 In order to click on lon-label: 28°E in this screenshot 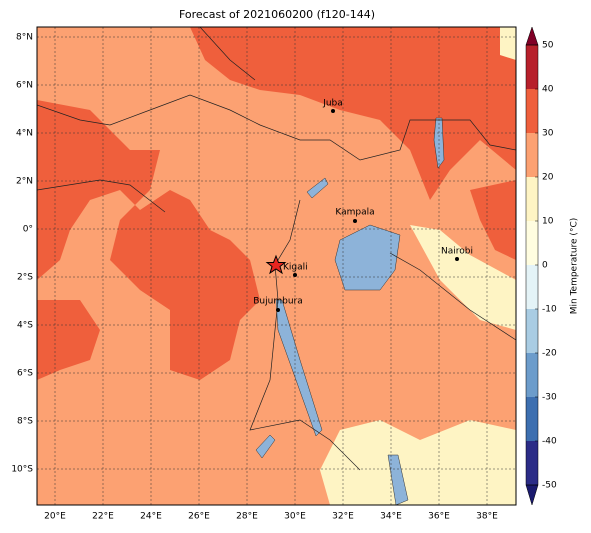, I will do `click(247, 517)`.